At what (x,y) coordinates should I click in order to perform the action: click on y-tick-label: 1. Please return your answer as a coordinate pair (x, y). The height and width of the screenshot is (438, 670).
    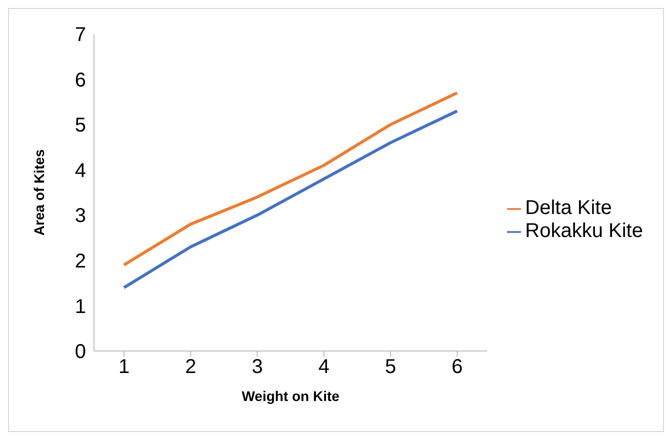
    Looking at the image, I should click on (80, 307).